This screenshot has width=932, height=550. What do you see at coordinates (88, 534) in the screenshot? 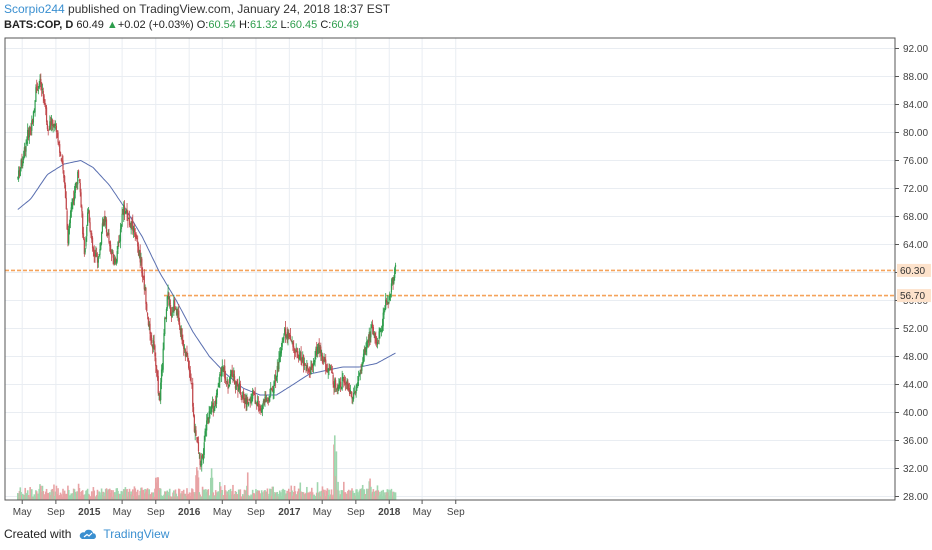
I see `tradingview-cloud-icon` at bounding box center [88, 534].